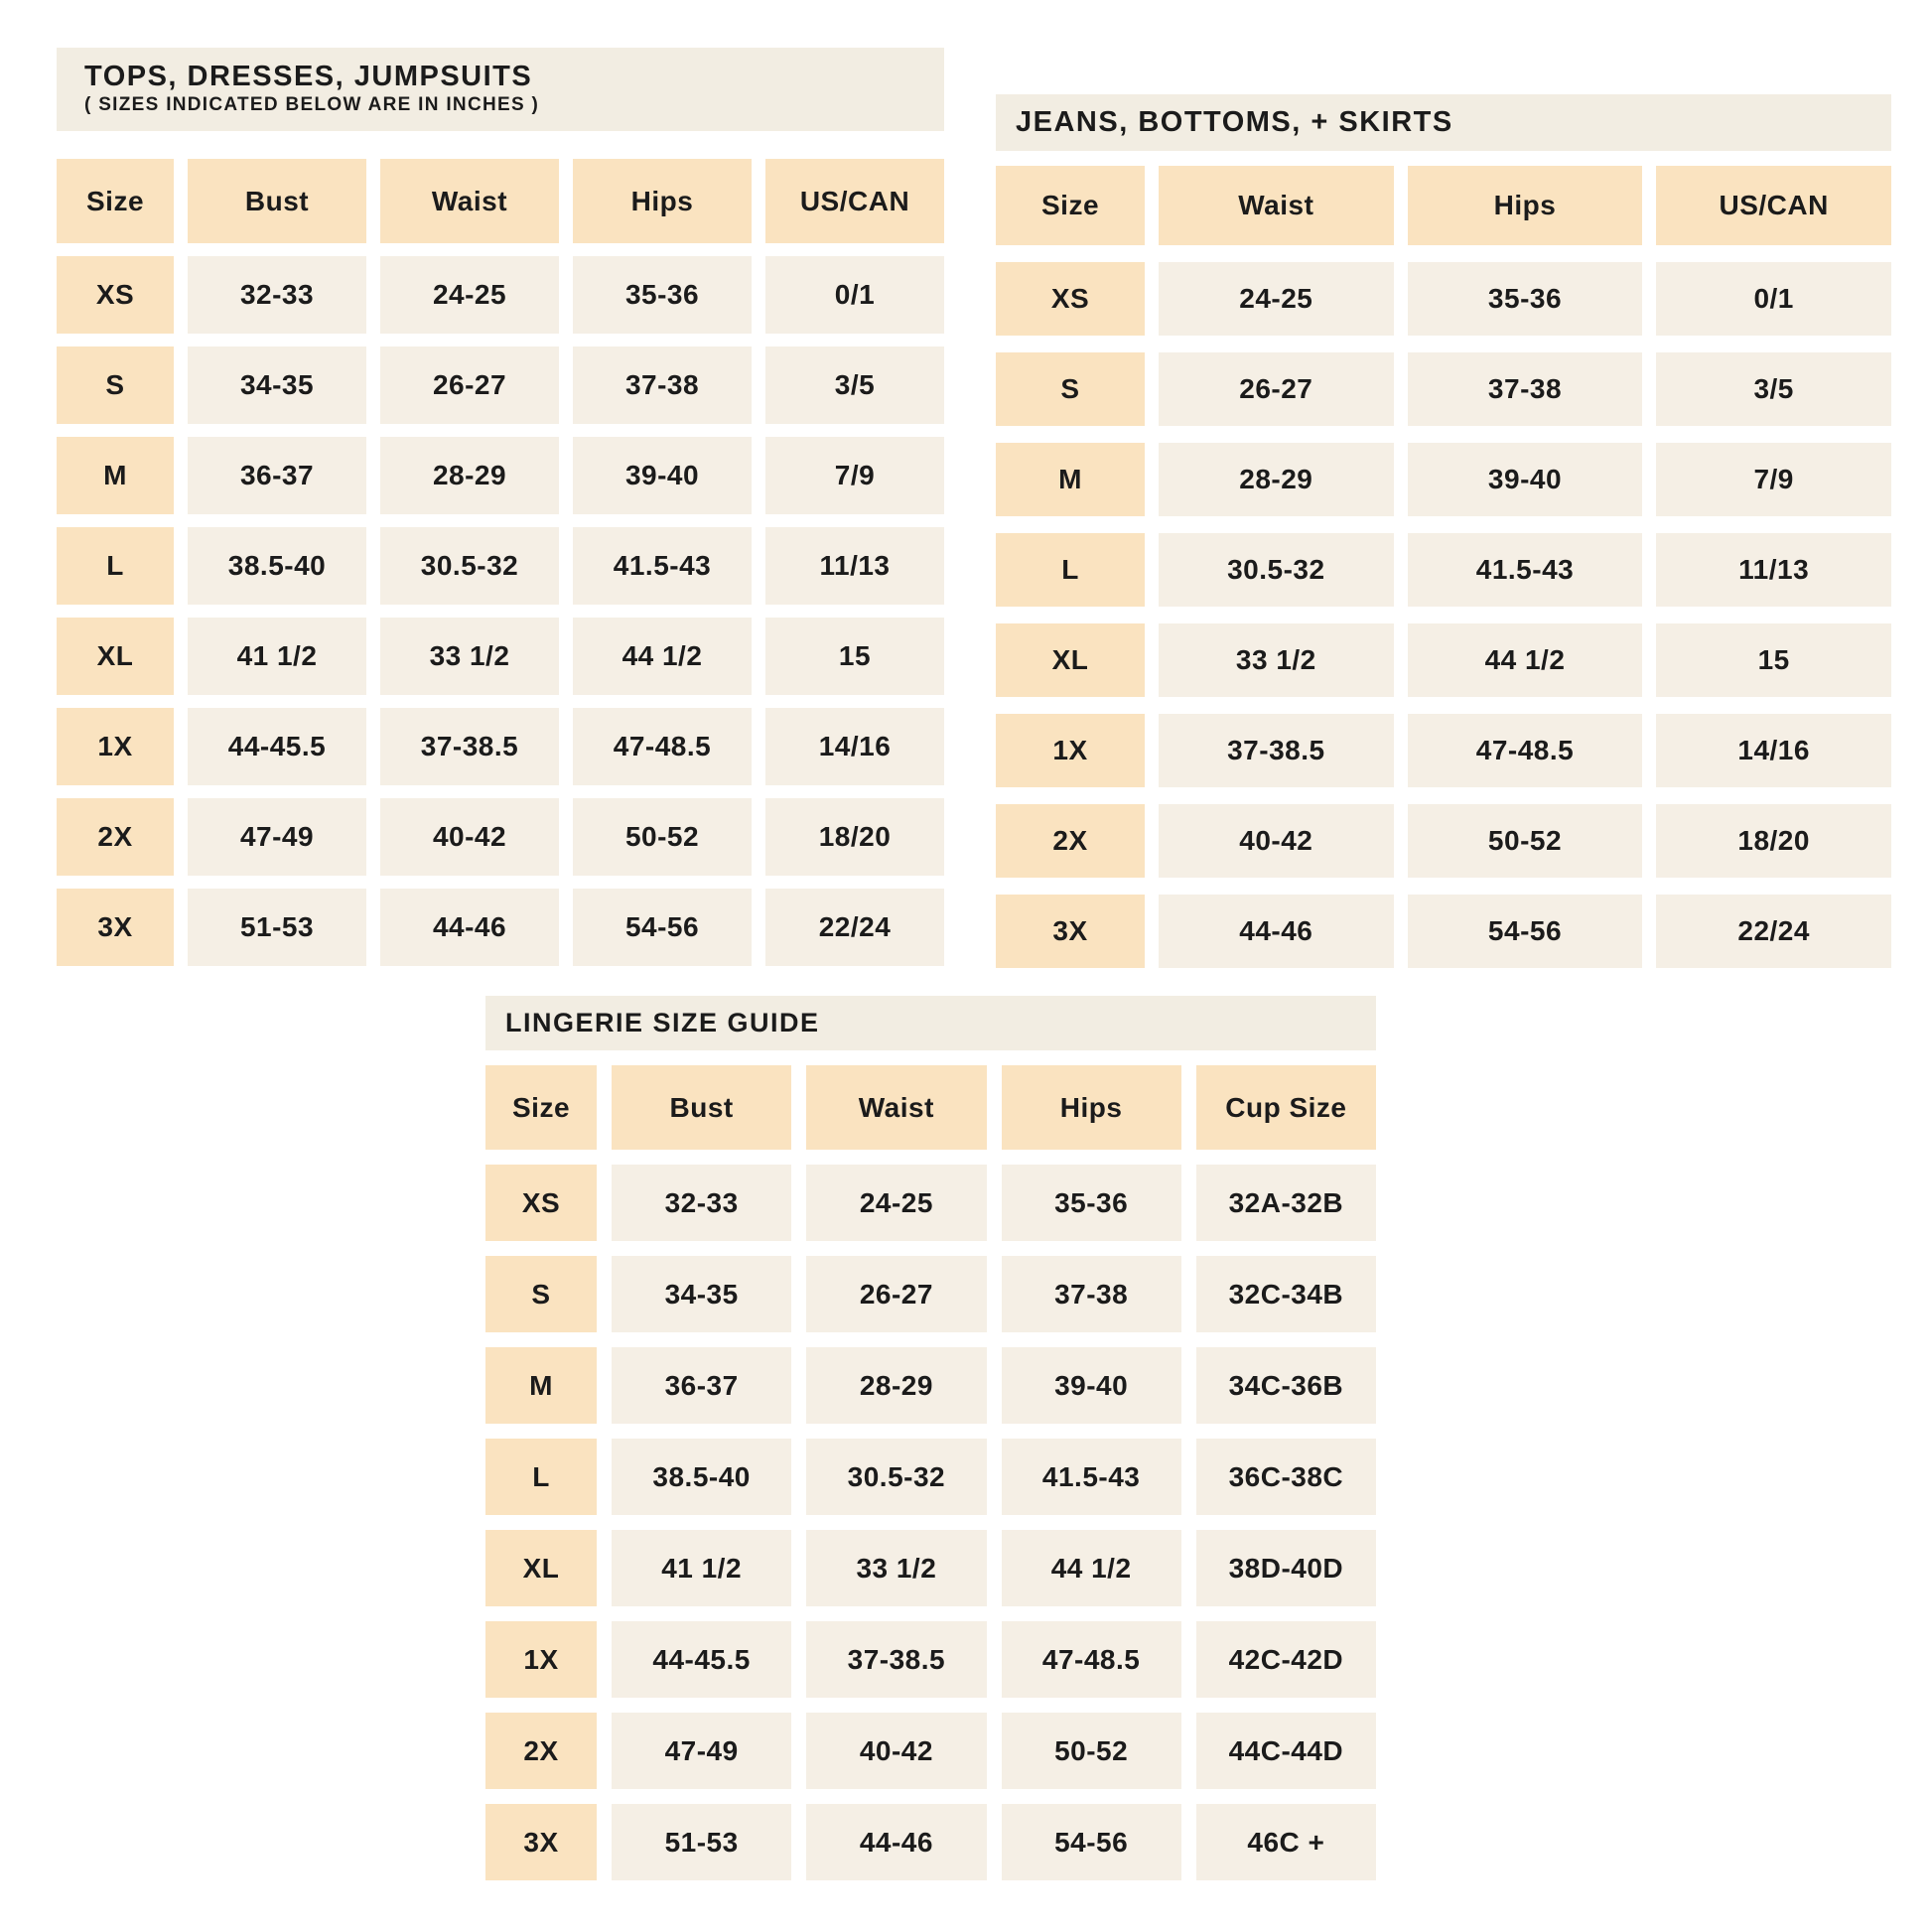 The width and height of the screenshot is (1932, 1932). I want to click on measurement-cell: 11/13, so click(1774, 570).